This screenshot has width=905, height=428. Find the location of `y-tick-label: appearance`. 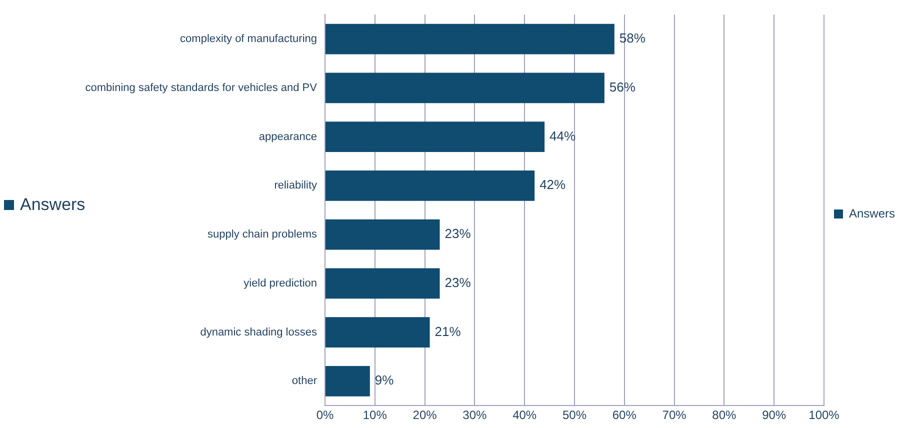

y-tick-label: appearance is located at coordinates (287, 136).